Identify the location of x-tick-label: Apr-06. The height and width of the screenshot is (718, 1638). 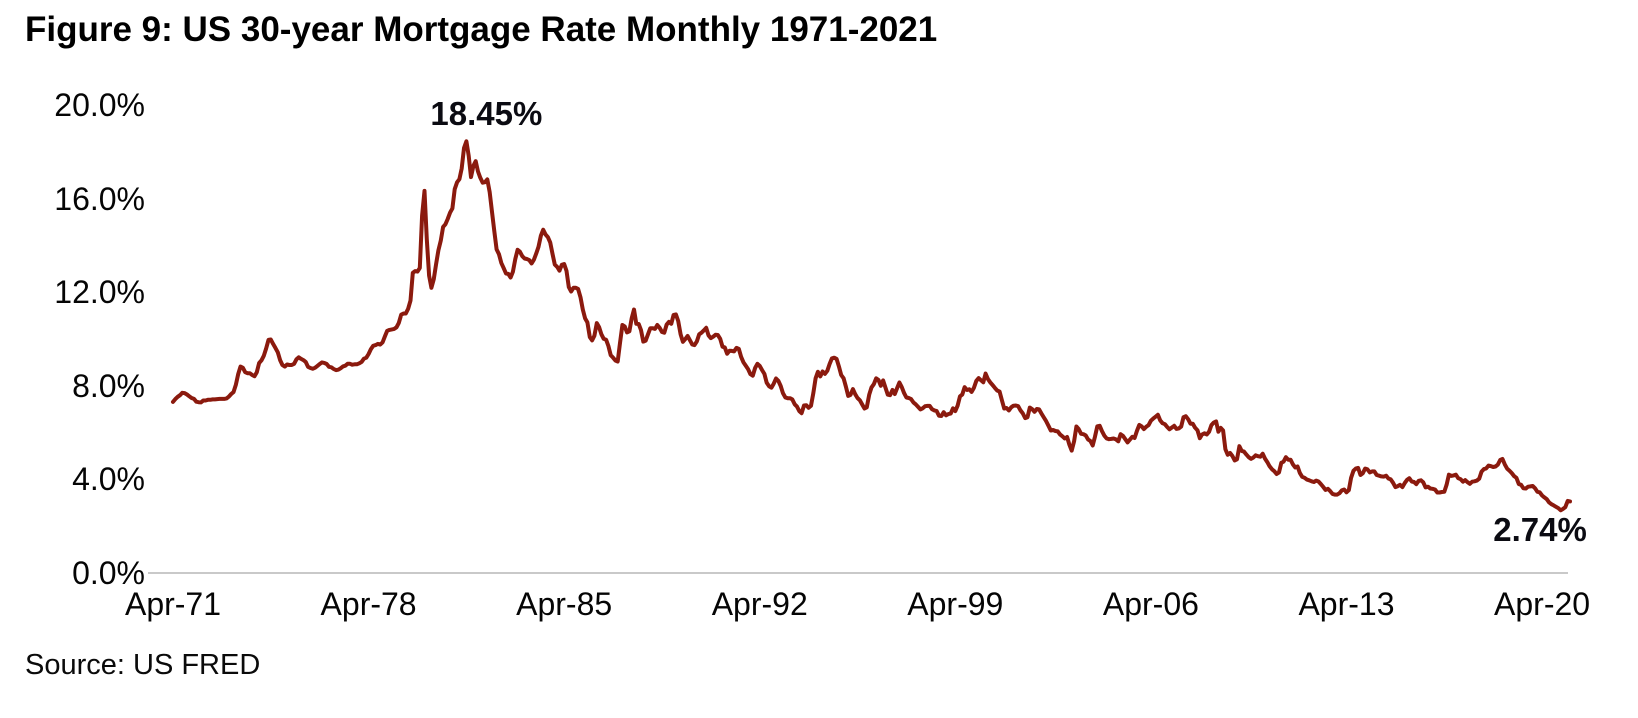
(1150, 604).